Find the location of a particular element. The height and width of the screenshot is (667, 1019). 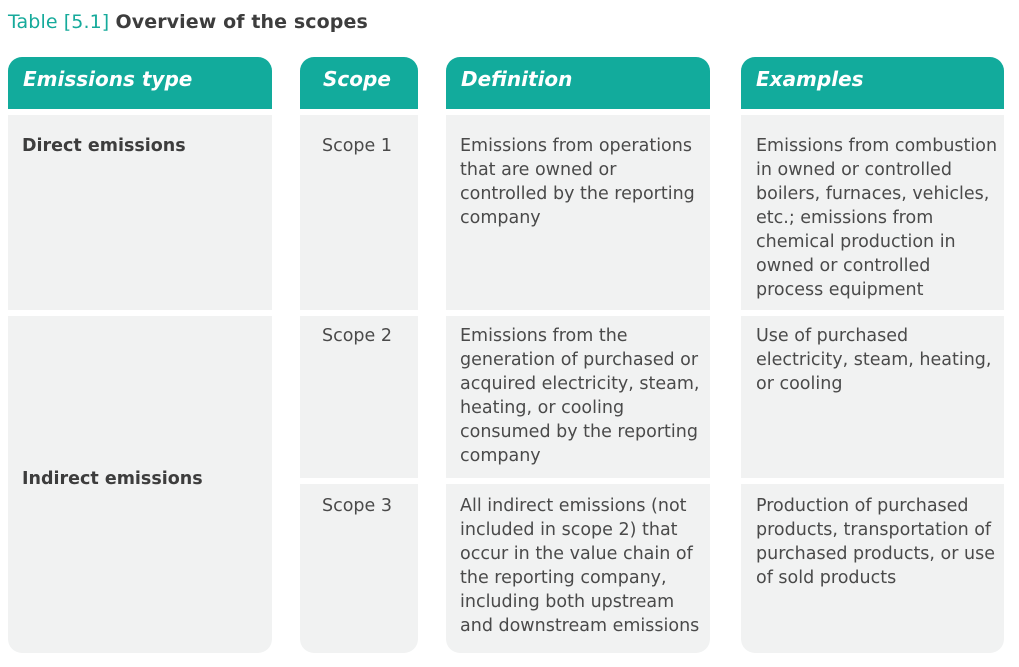

direct-emissions-label: Direct emissions is located at coordinates (104, 146).